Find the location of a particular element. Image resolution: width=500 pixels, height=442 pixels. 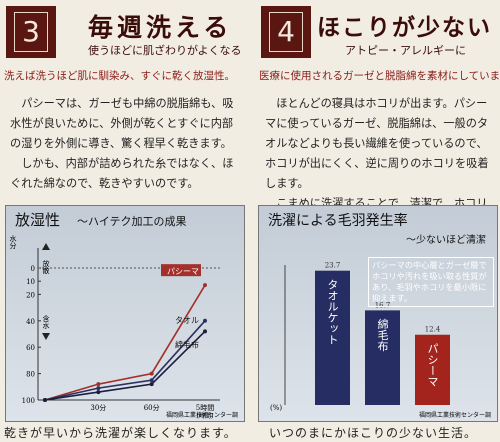

caption: いつのまにかほこりの少ない生活。 is located at coordinates (373, 433).